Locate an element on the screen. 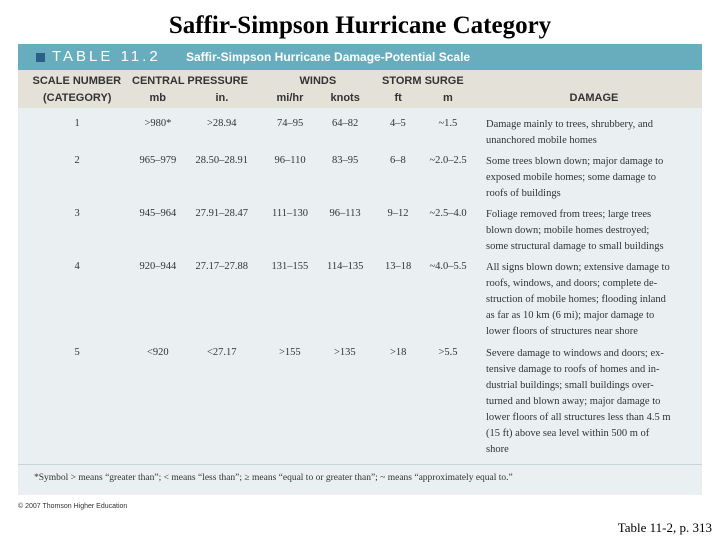 The height and width of the screenshot is (540, 720). column-header: in. is located at coordinates (222, 98).